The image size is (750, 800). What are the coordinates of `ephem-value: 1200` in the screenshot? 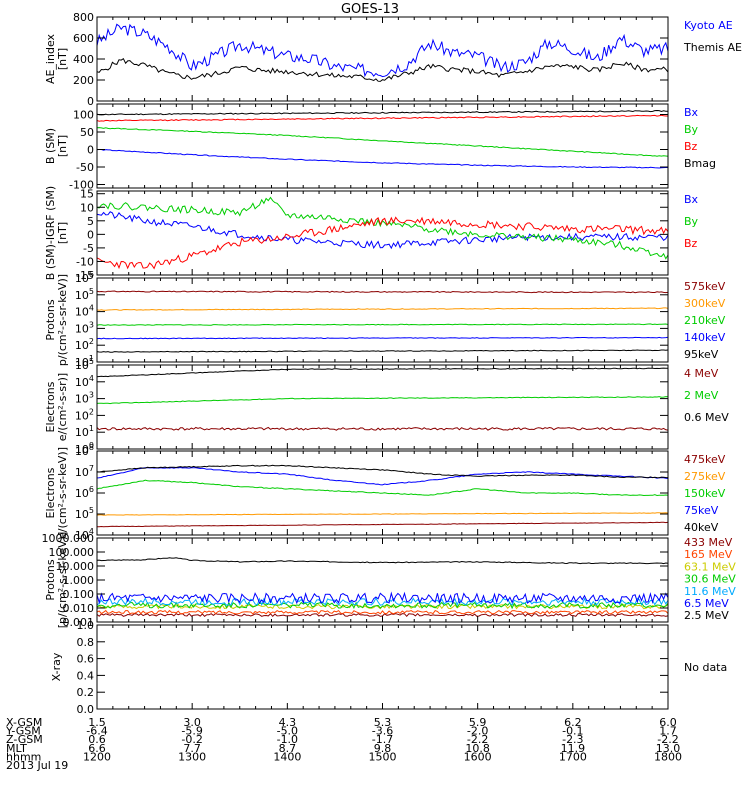 It's located at (97, 756).